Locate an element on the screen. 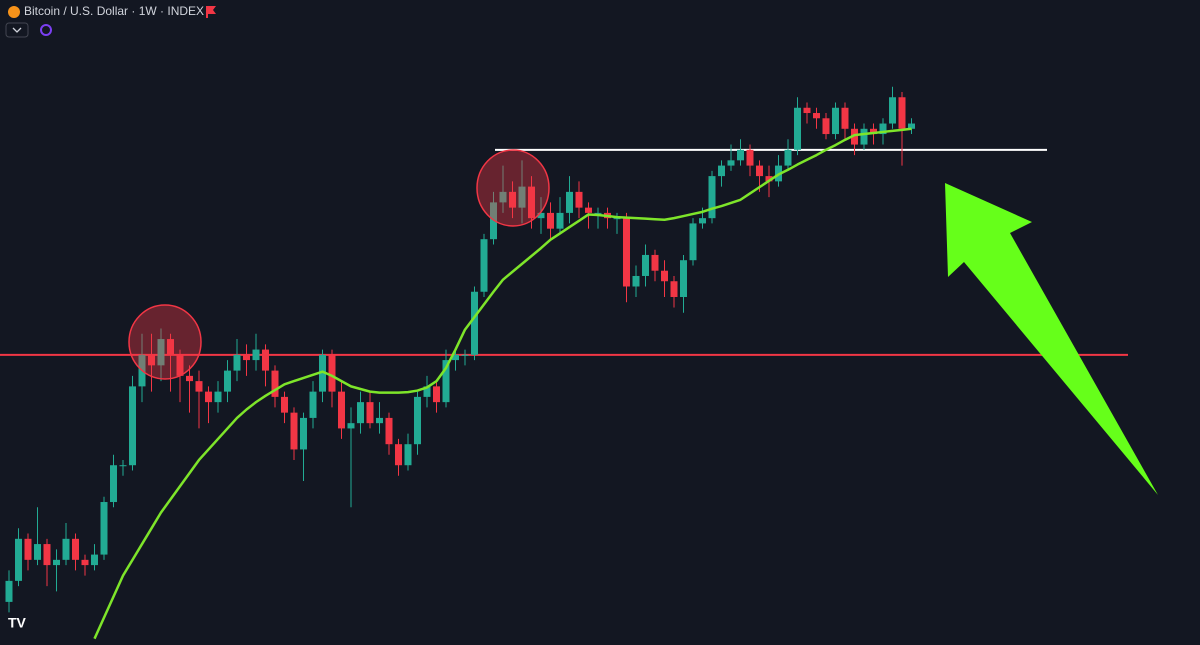 The height and width of the screenshot is (645, 1200). collapse-button is located at coordinates (17, 30).